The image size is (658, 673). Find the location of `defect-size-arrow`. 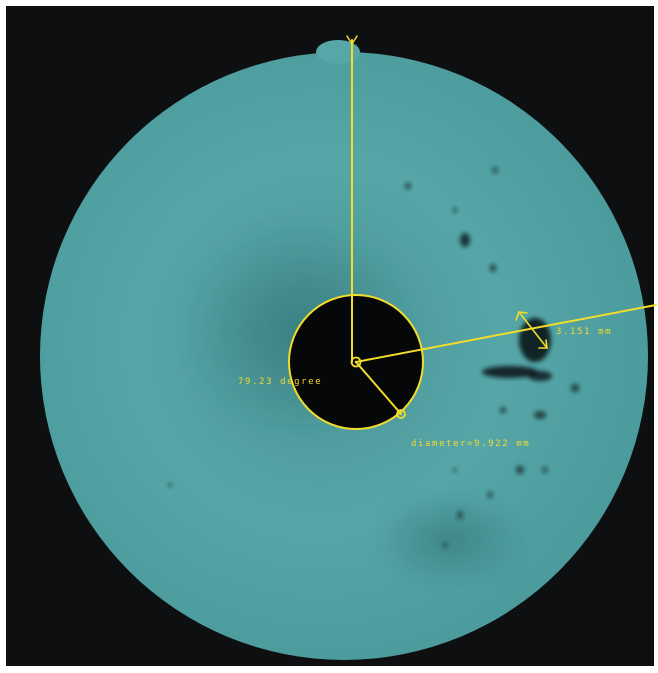

defect-size-arrow is located at coordinates (533, 330).